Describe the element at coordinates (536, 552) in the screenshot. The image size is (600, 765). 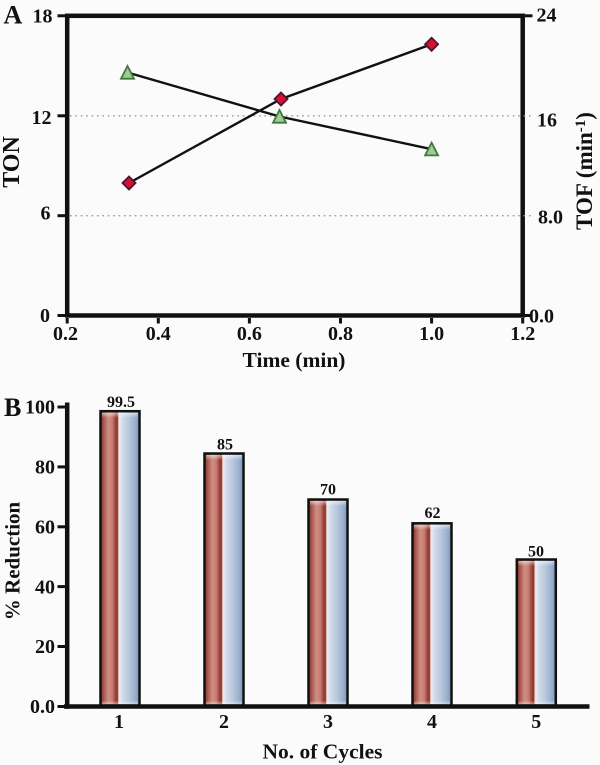
I see `svg-text: 50` at that location.